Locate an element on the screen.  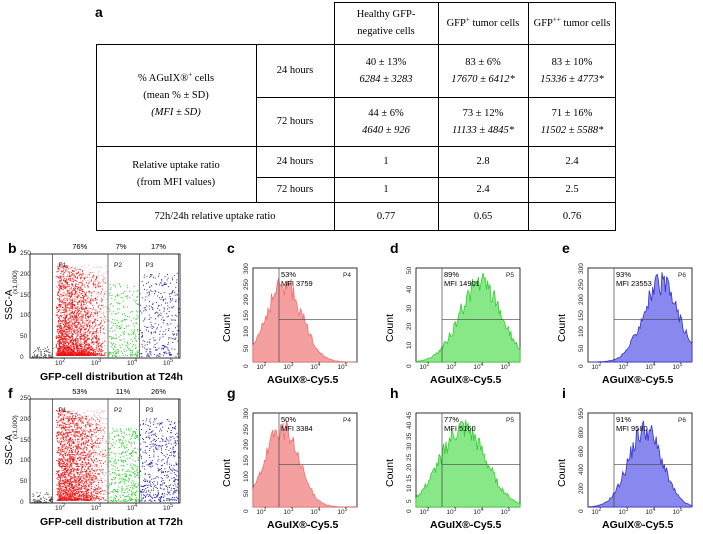
histogram-gate: P5 is located at coordinates (510, 275).